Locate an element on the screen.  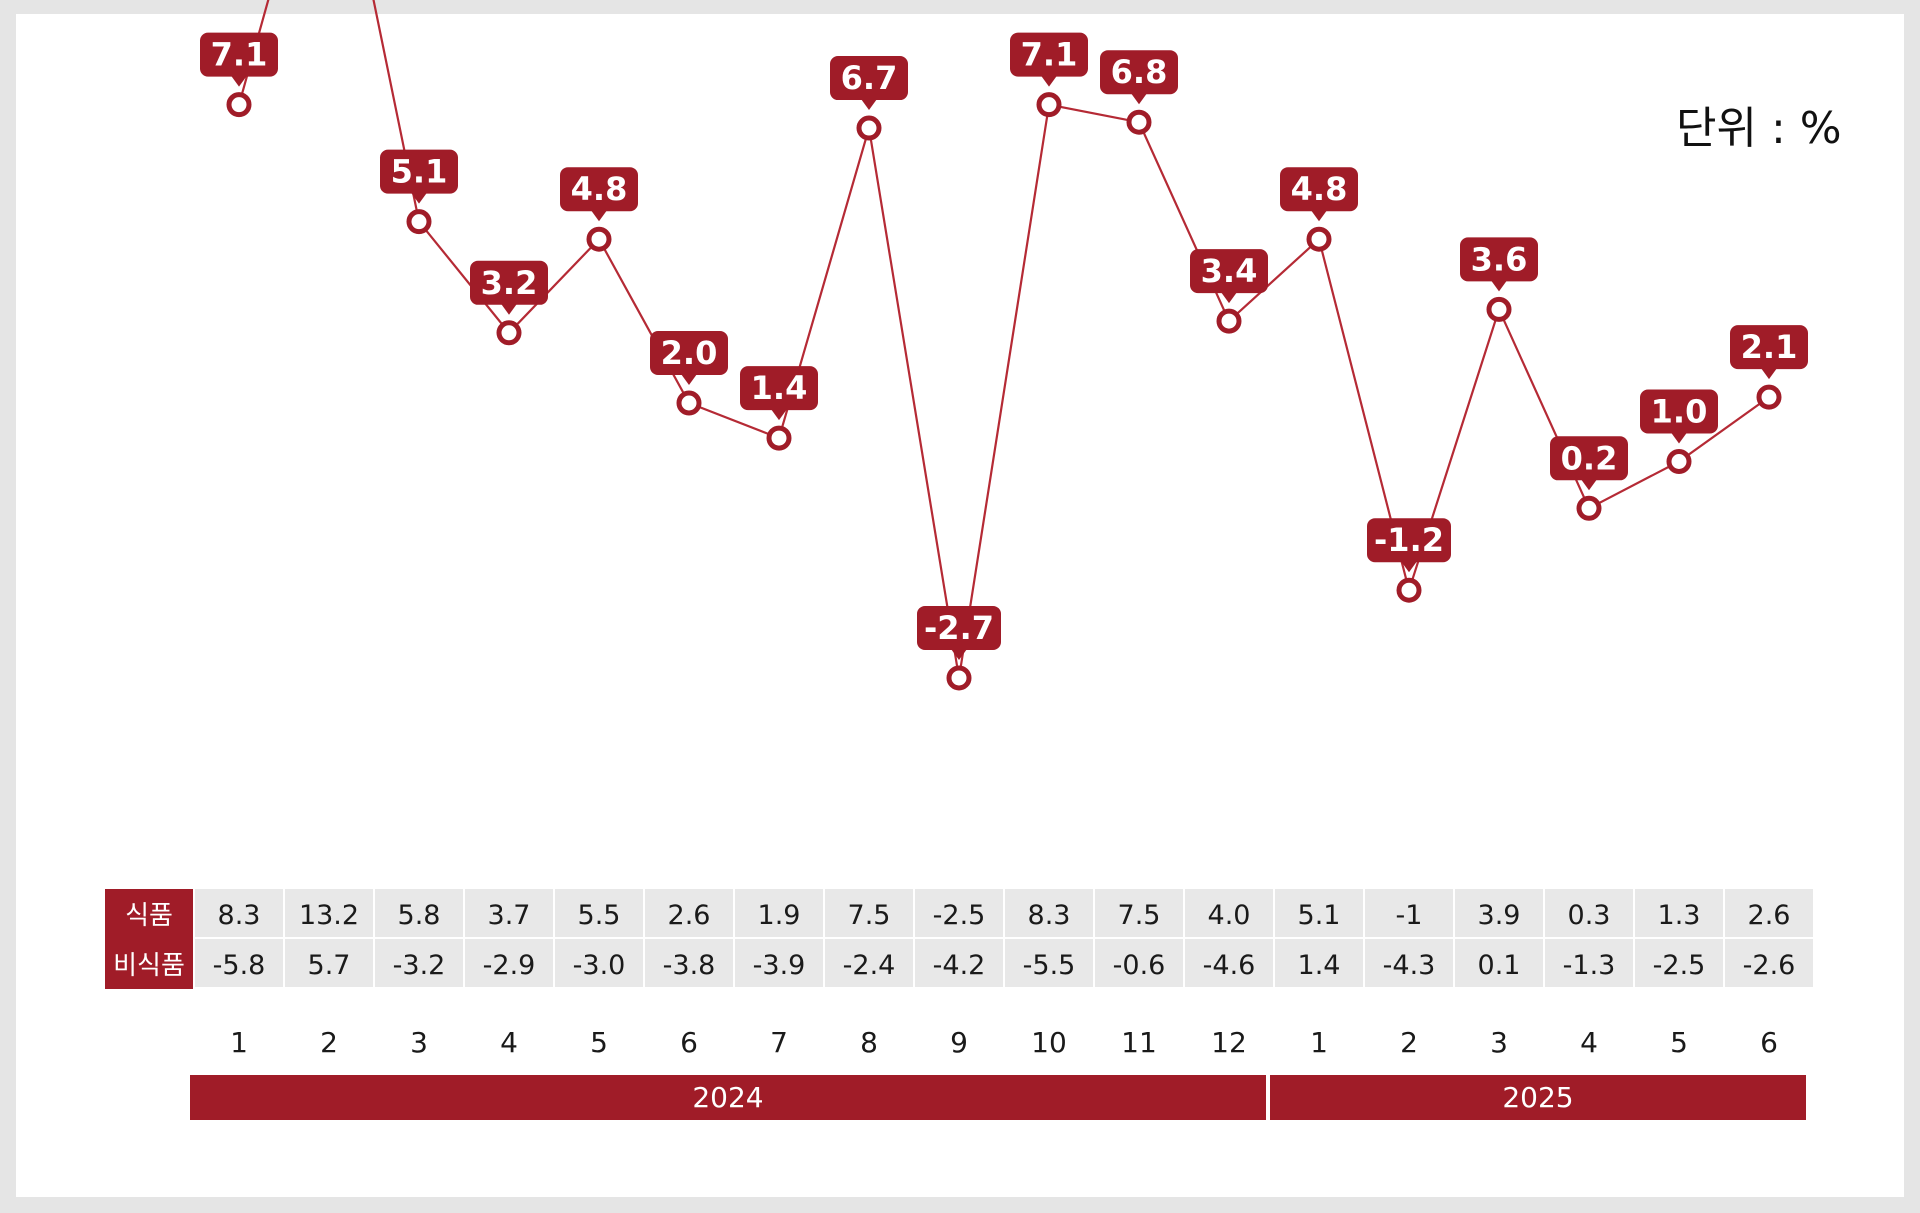
x-tick-label: 1 is located at coordinates (239, 1042).